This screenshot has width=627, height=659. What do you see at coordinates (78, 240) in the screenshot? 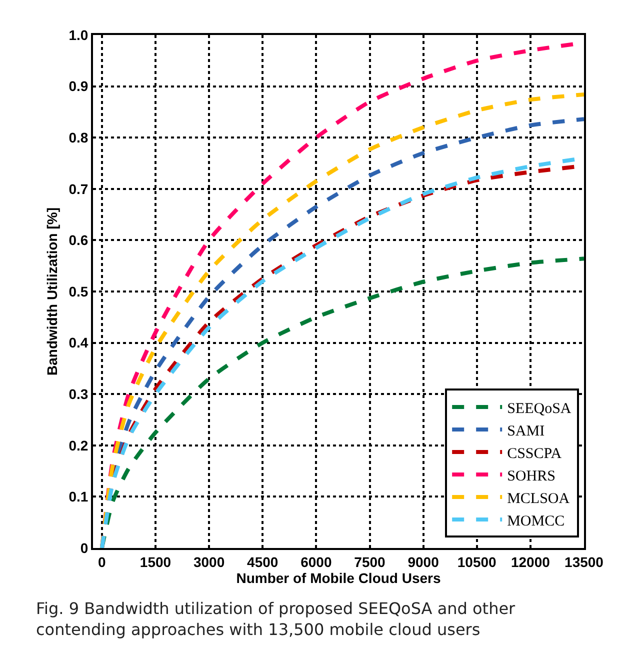
I see `y-tick-label: 0.6` at bounding box center [78, 240].